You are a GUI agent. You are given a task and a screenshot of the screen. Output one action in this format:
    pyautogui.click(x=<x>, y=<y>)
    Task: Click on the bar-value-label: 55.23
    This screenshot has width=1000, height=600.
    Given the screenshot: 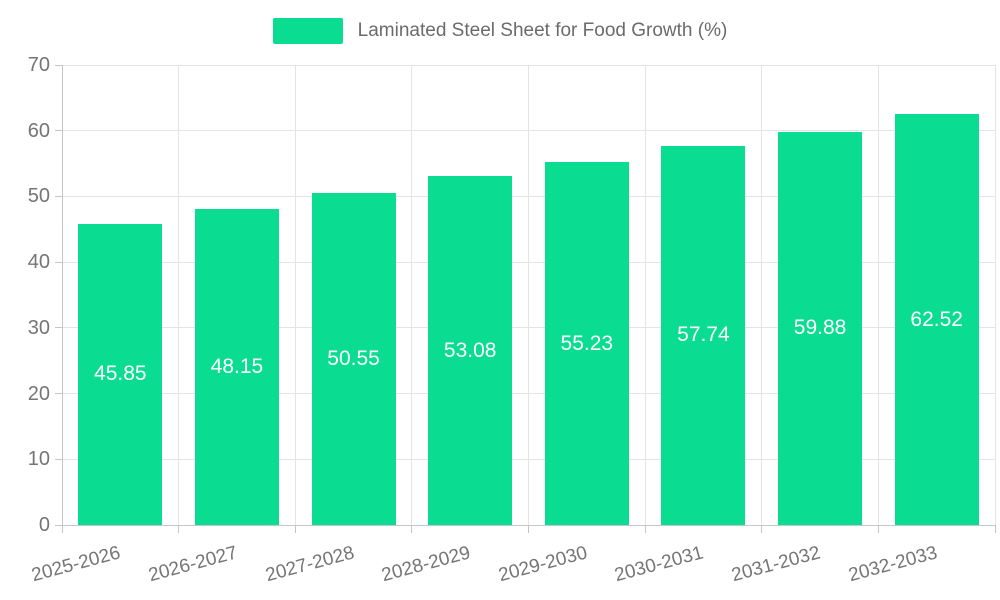 What is the action you would take?
    pyautogui.click(x=587, y=343)
    